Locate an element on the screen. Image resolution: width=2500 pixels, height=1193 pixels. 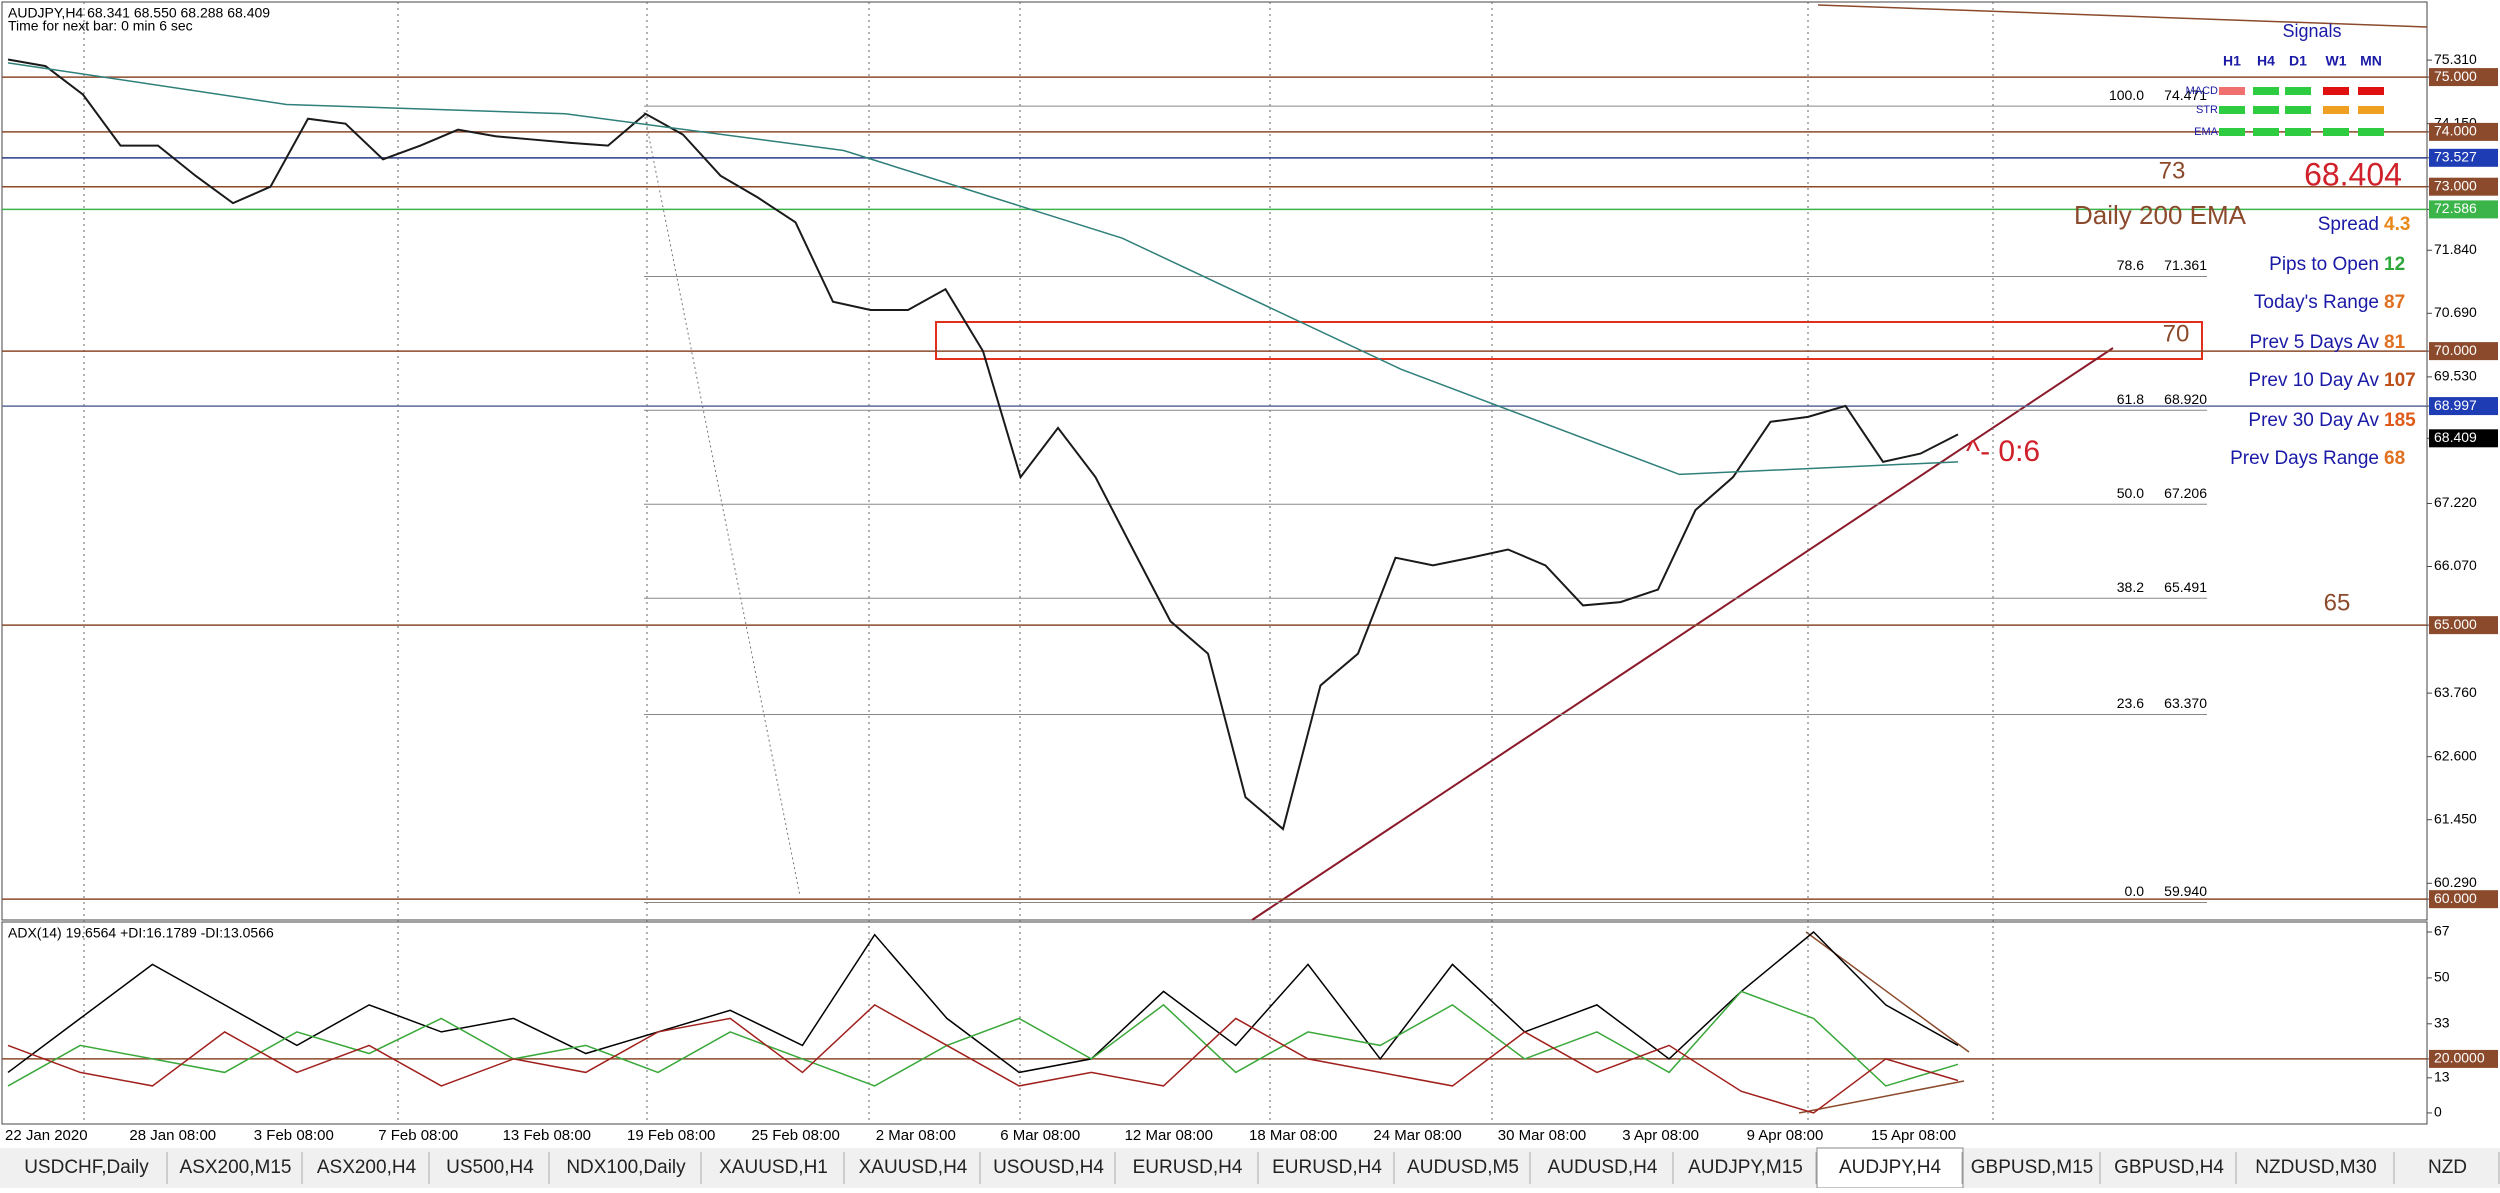
fib-ratio: 78.6 is located at coordinates (2130, 265).